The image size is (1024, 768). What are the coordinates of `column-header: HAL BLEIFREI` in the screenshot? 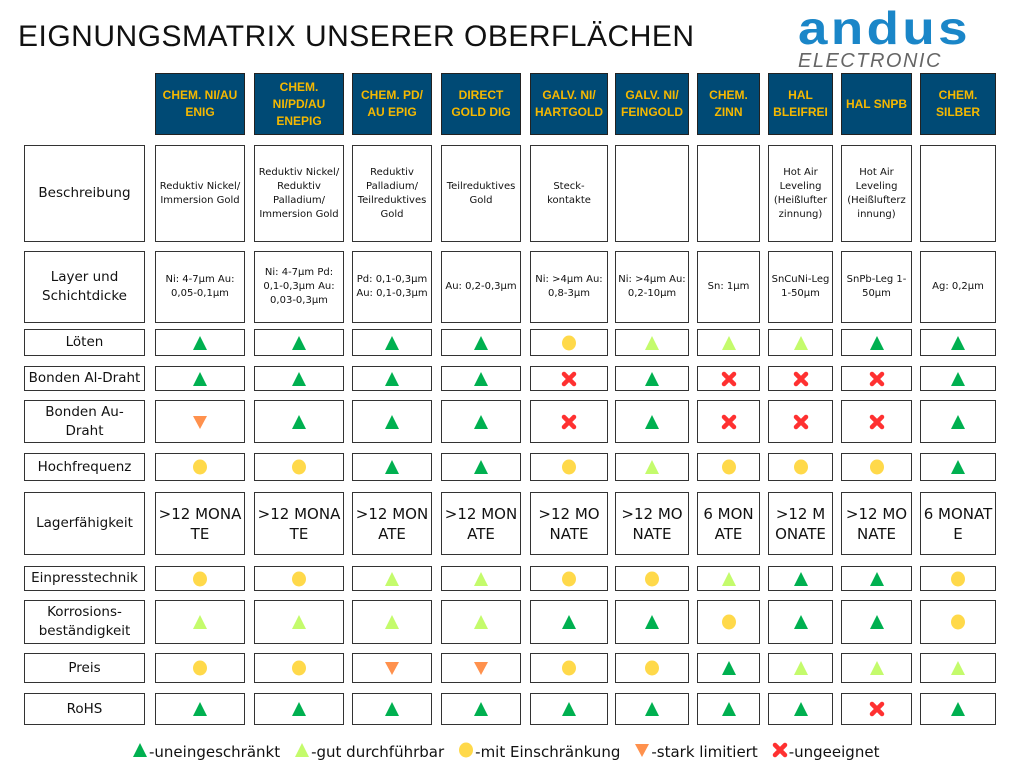 It's located at (800, 104).